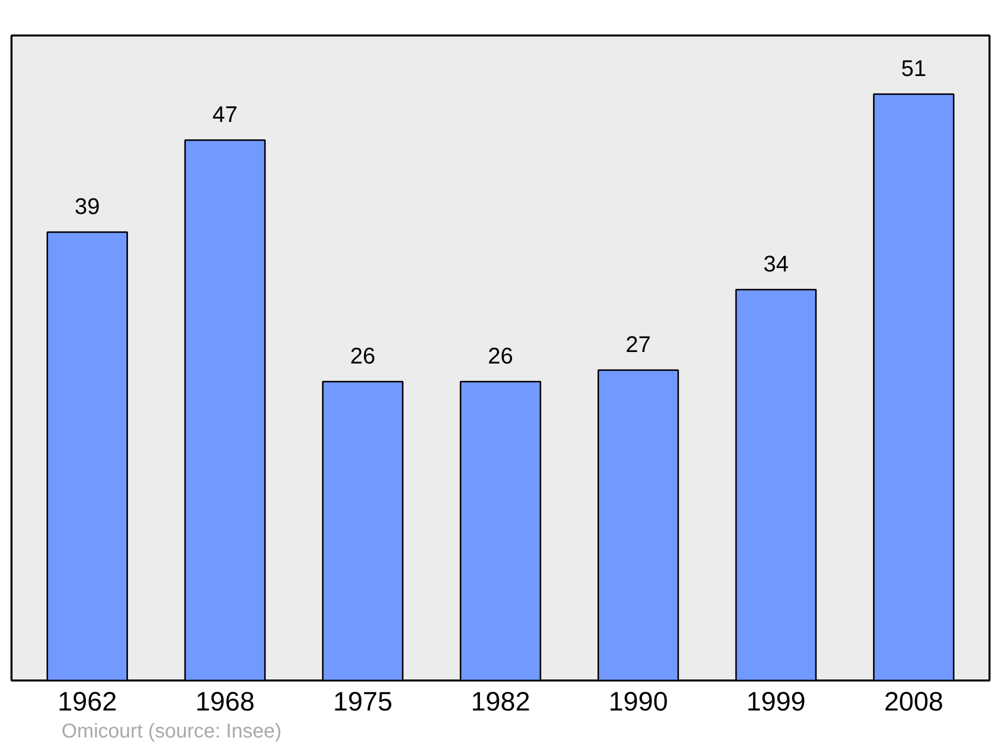 The width and height of the screenshot is (1000, 747). Describe the element at coordinates (500, 701) in the screenshot. I see `x-tick-label: 1982` at that location.